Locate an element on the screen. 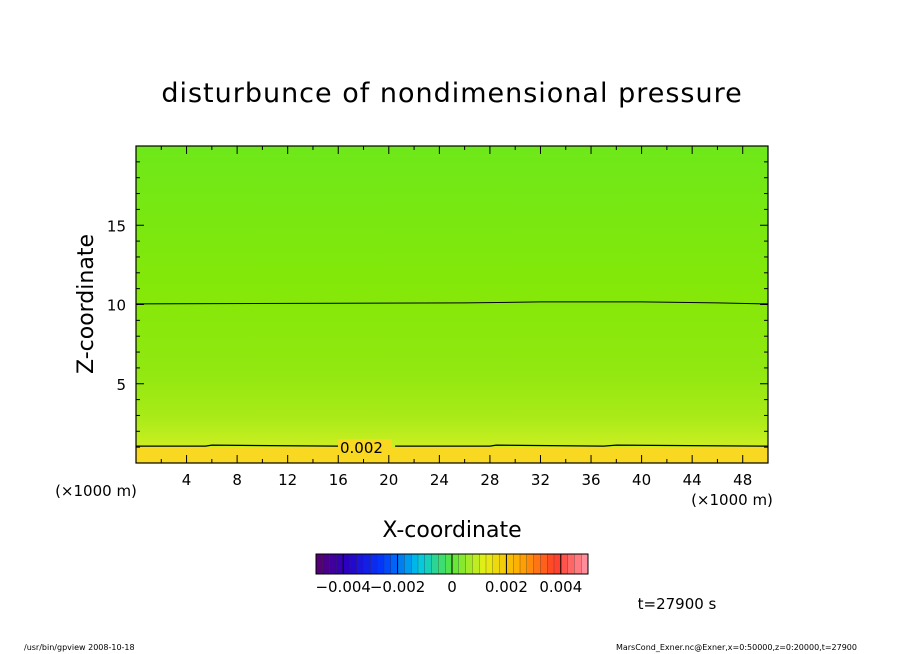  time-label: t=27900 s is located at coordinates (677, 604).